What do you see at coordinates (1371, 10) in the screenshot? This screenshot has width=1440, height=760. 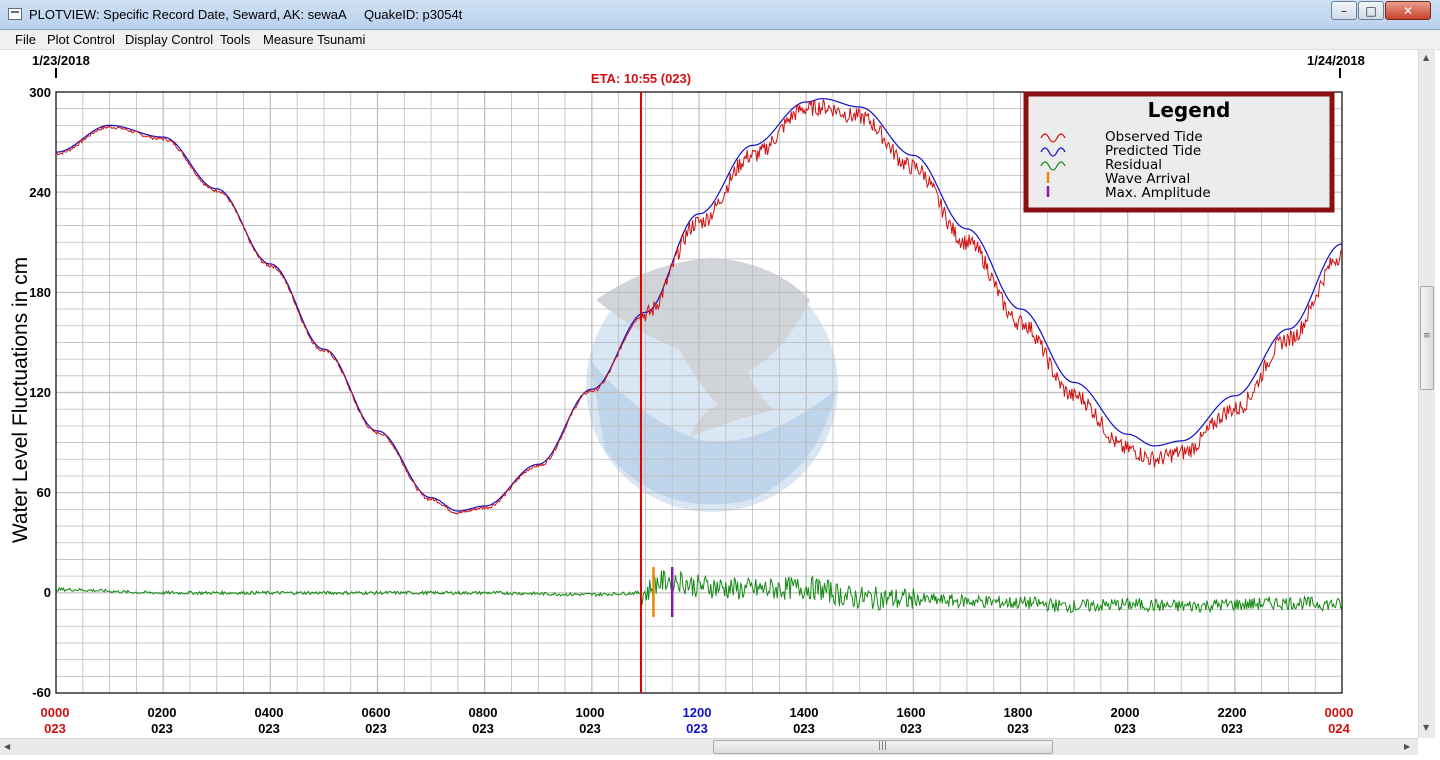 I see `maximize-button: □` at bounding box center [1371, 10].